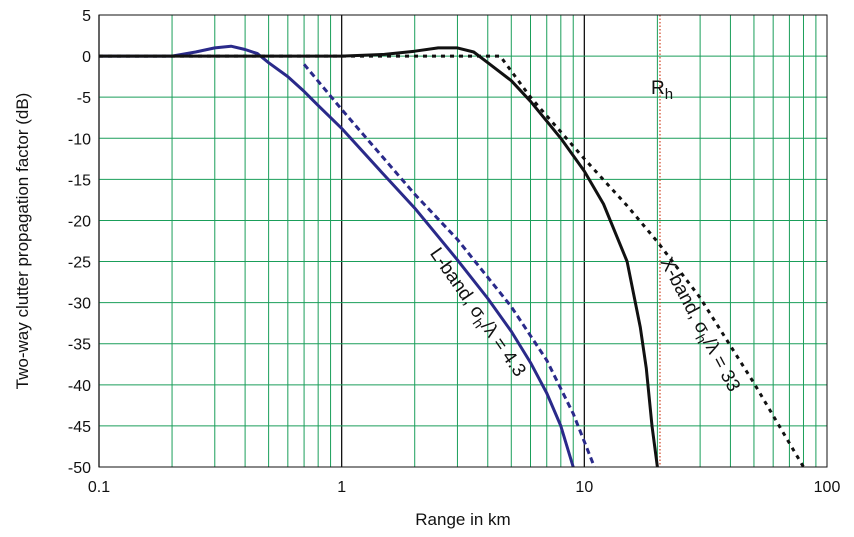 The image size is (854, 537). Describe the element at coordinates (584, 487) in the screenshot. I see `x-tick-label: 10` at that location.